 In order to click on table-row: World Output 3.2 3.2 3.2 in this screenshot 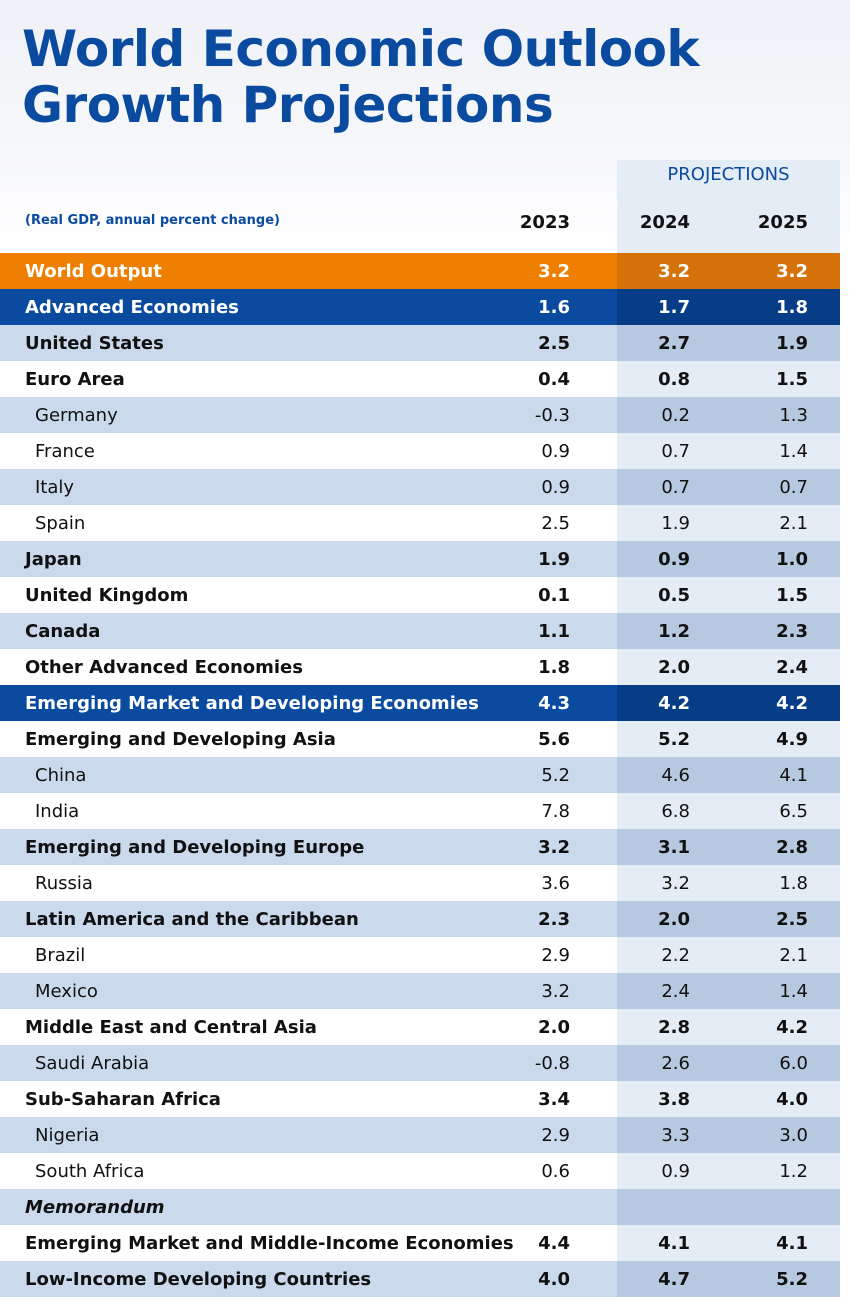, I will do `click(420, 271)`.